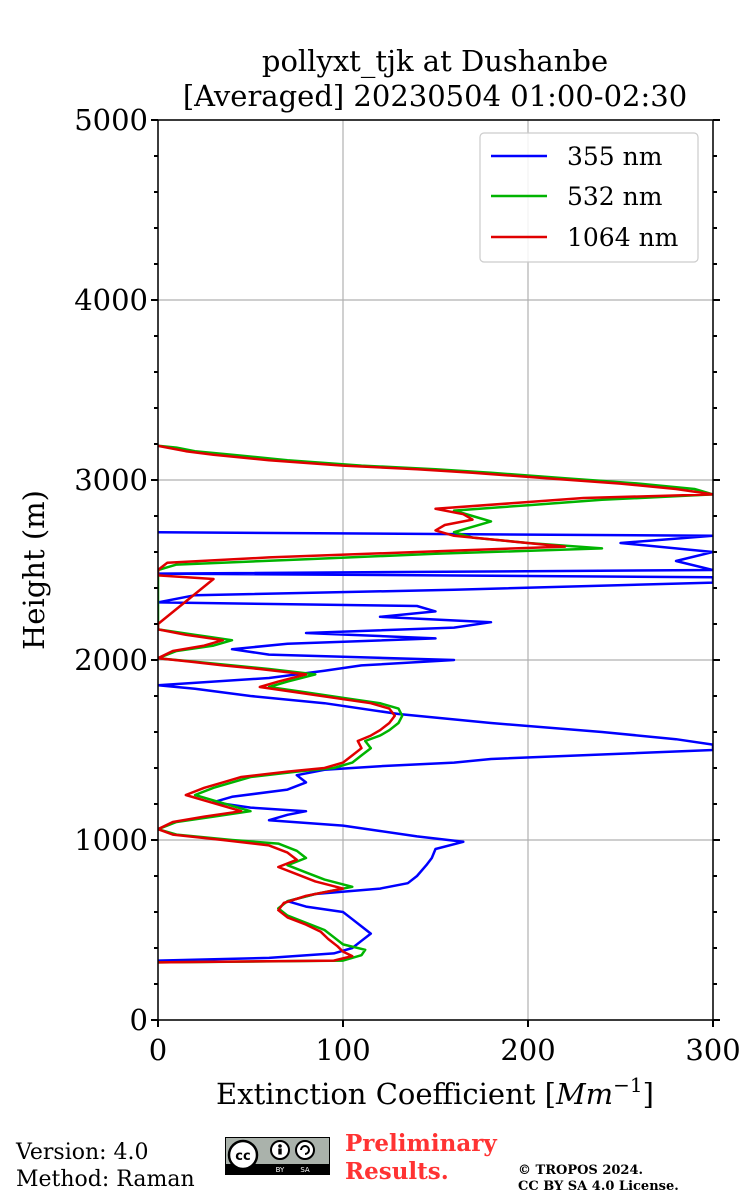 This screenshot has height=1200, width=750. What do you see at coordinates (111, 660) in the screenshot?
I see `y-tick-label: 2000` at bounding box center [111, 660].